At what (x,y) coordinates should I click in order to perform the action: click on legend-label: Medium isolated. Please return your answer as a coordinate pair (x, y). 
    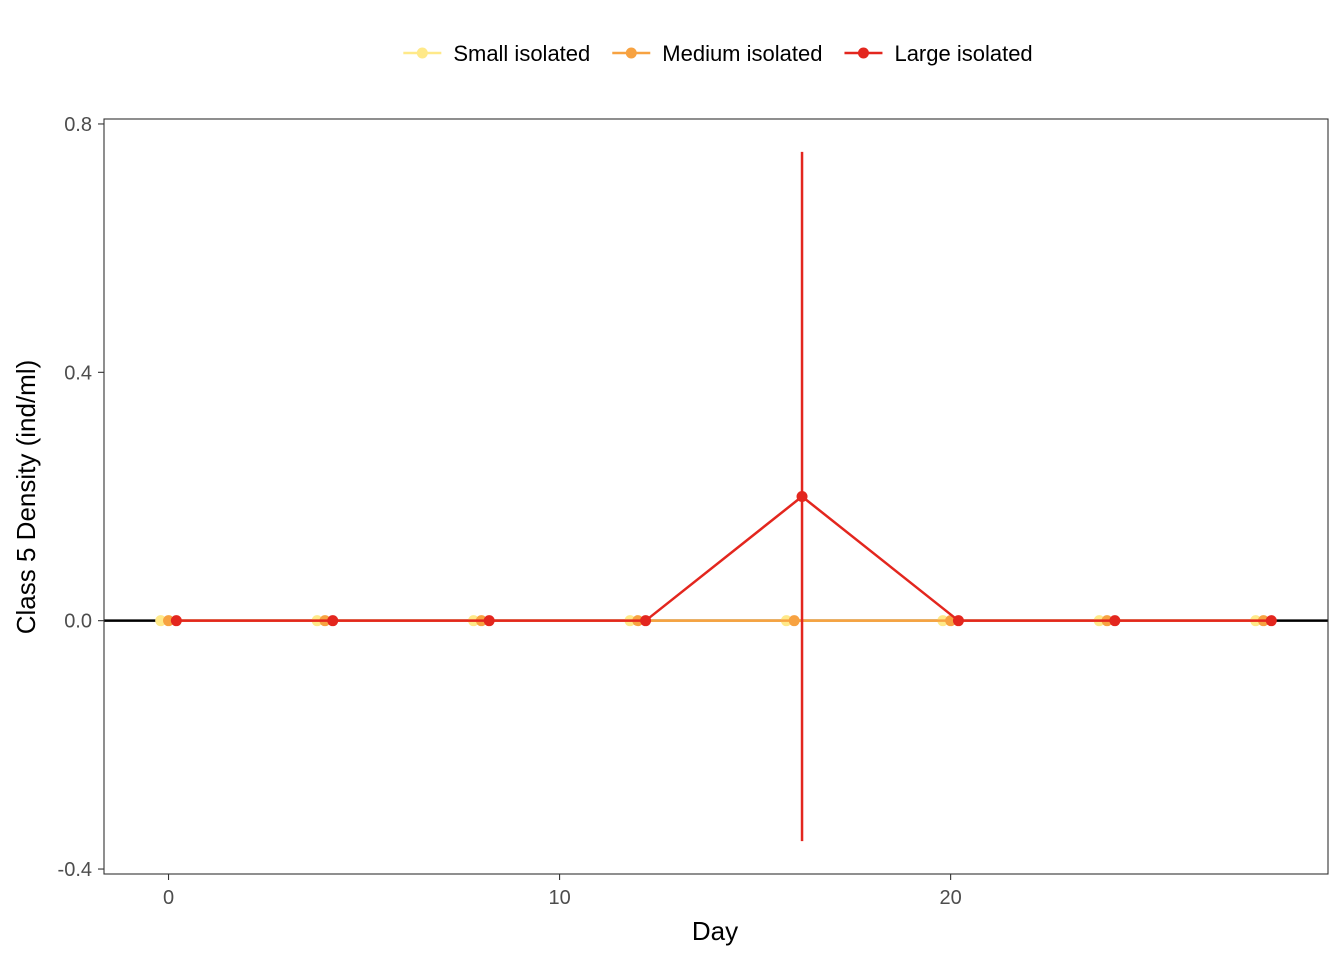
    Looking at the image, I should click on (742, 53).